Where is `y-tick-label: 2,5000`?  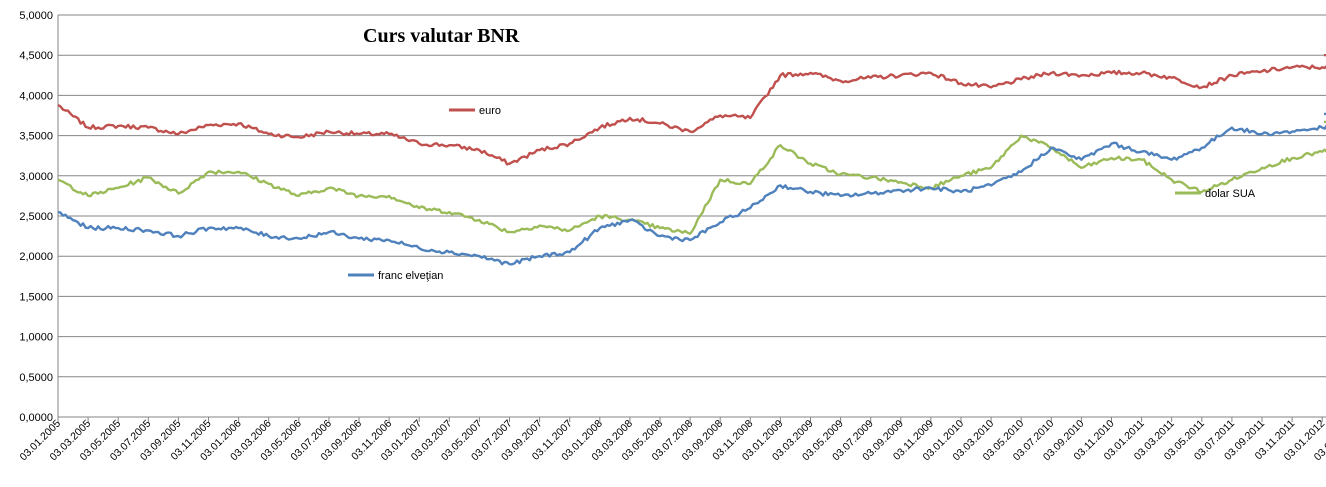 y-tick-label: 2,5000 is located at coordinates (36, 217).